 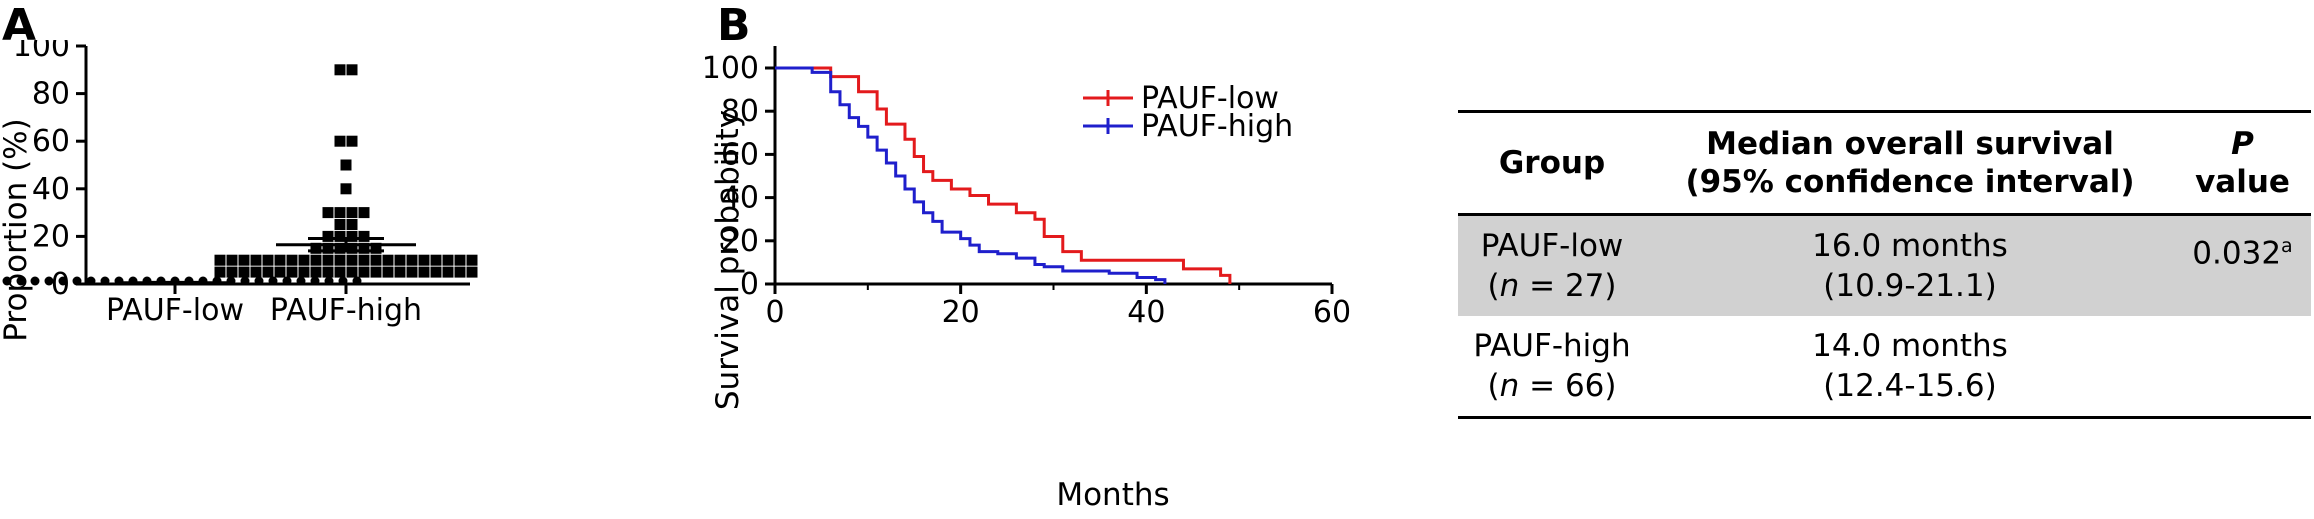 I want to click on cell-group: PAUF-low (n = 27), so click(x=1552, y=265).